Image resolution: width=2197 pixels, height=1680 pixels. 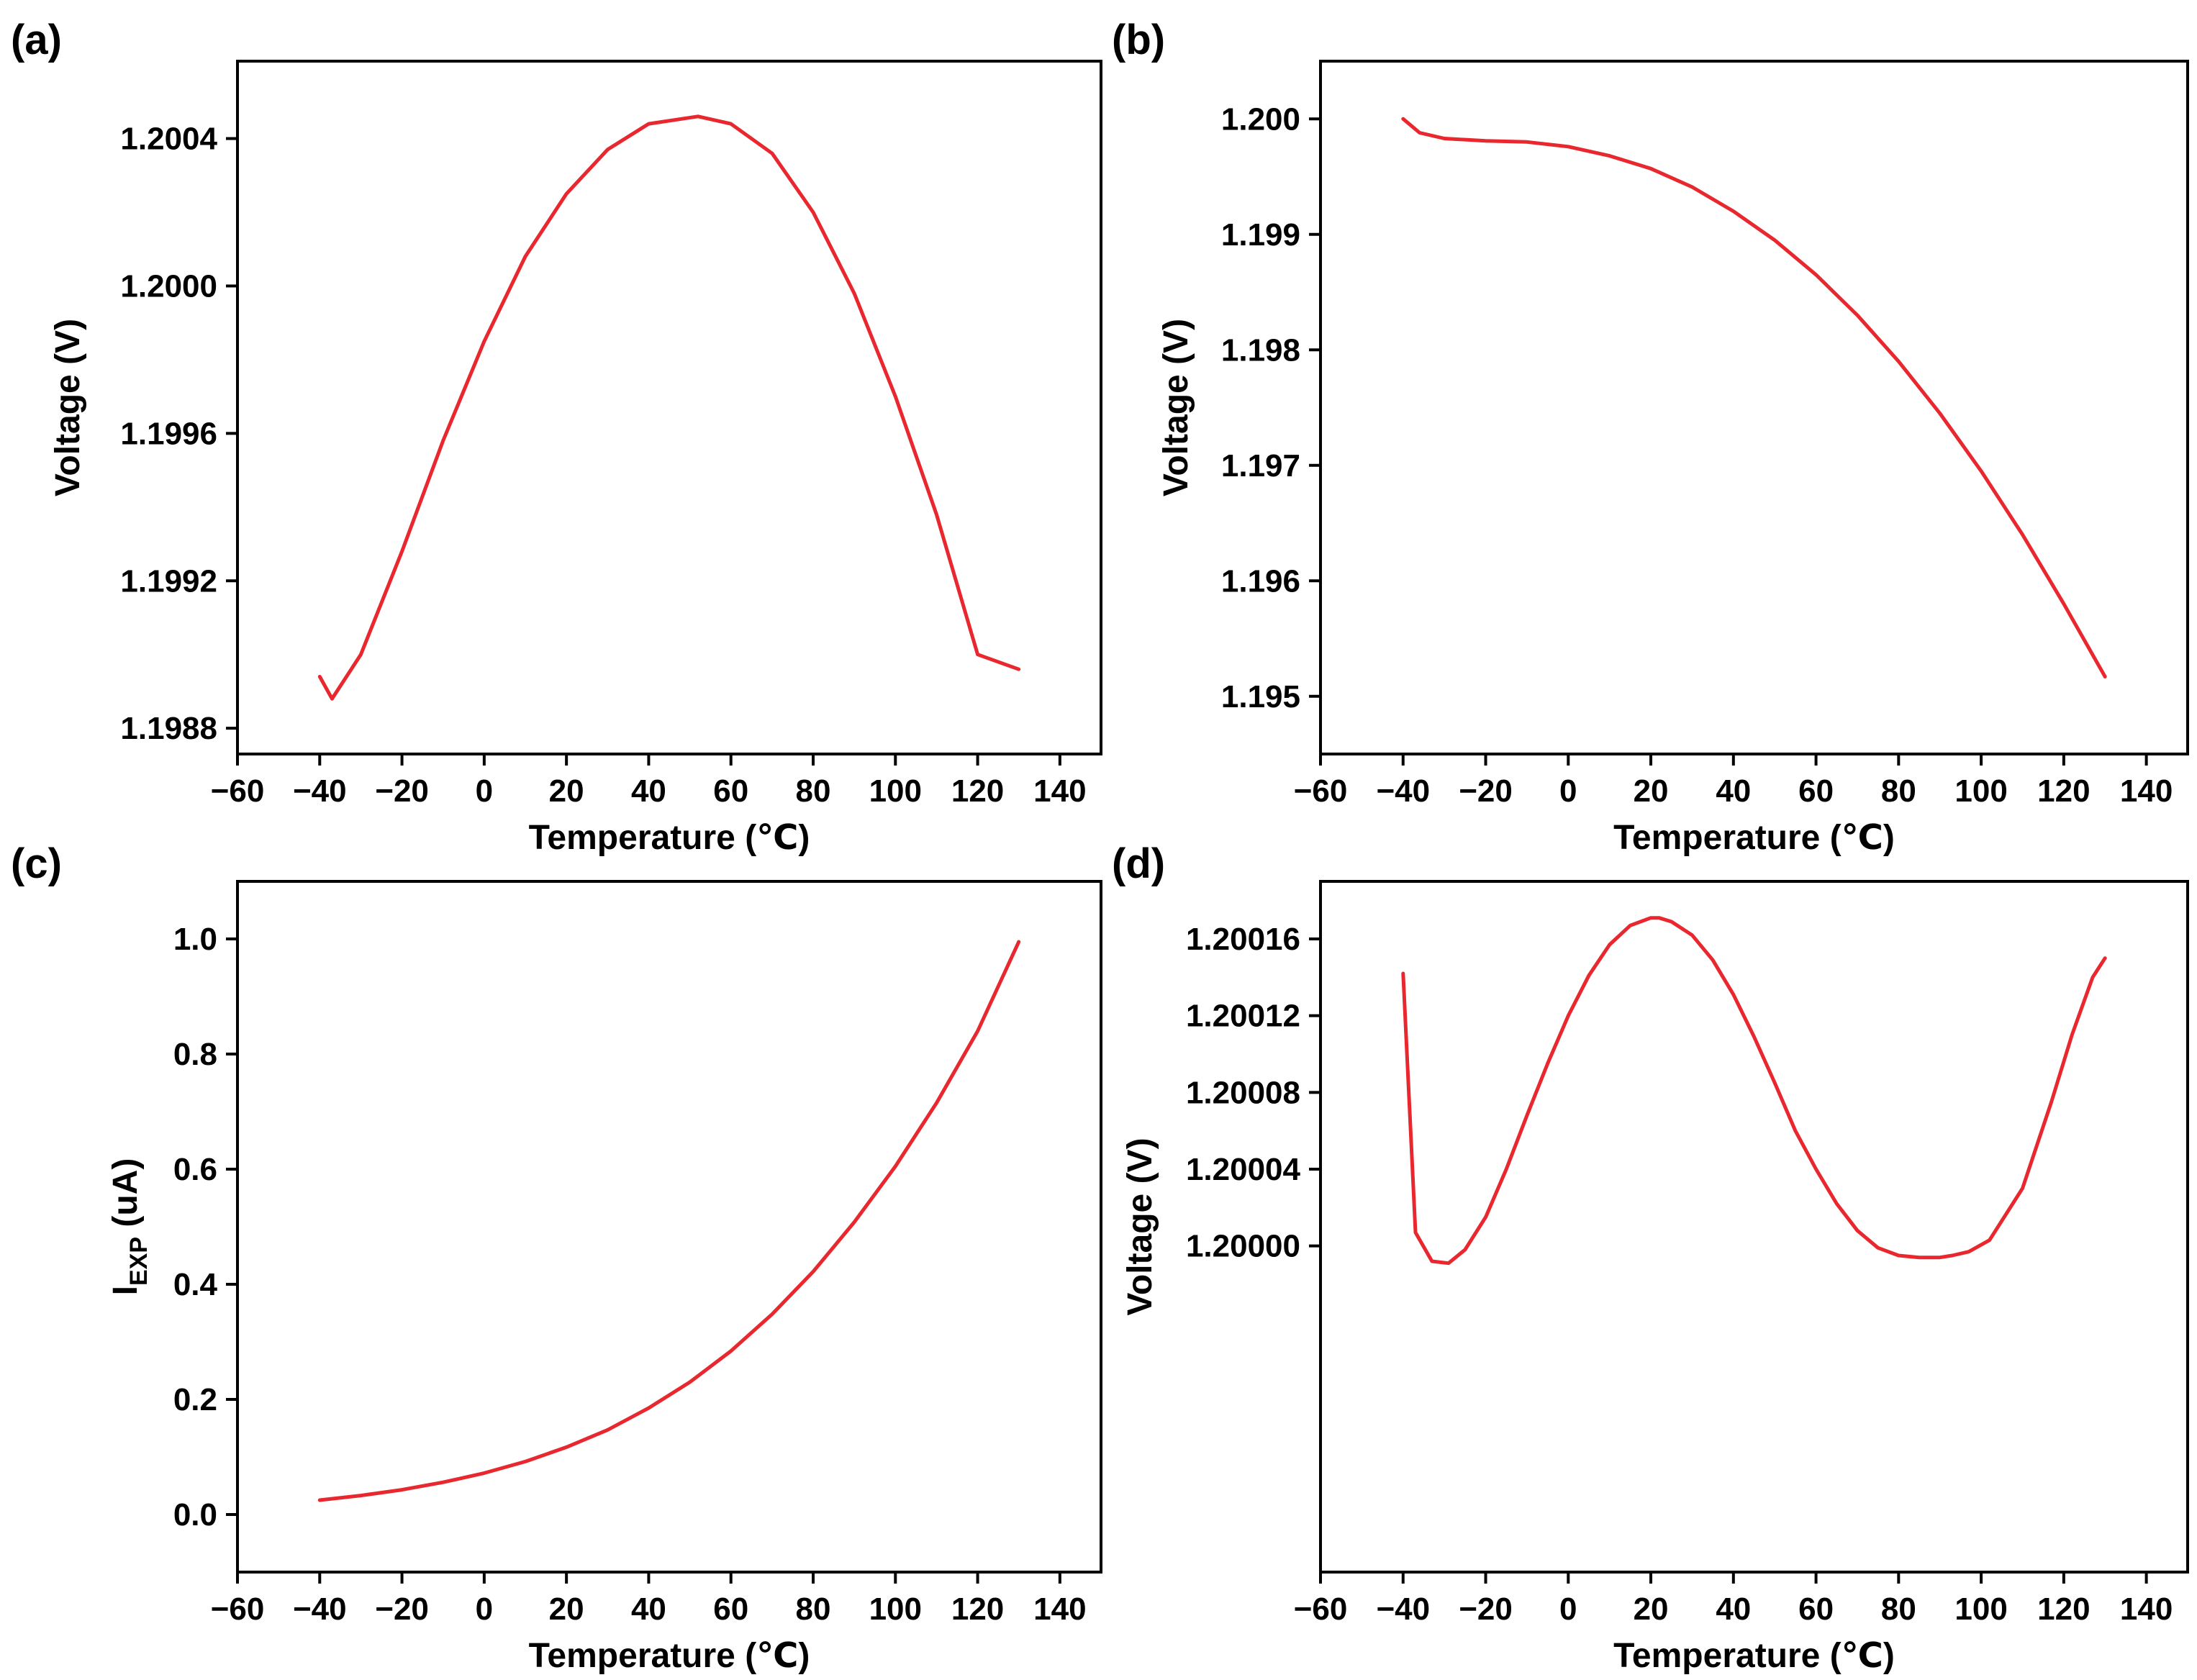 What do you see at coordinates (196, 1284) in the screenshot?
I see `y-tick-label: 0.4` at bounding box center [196, 1284].